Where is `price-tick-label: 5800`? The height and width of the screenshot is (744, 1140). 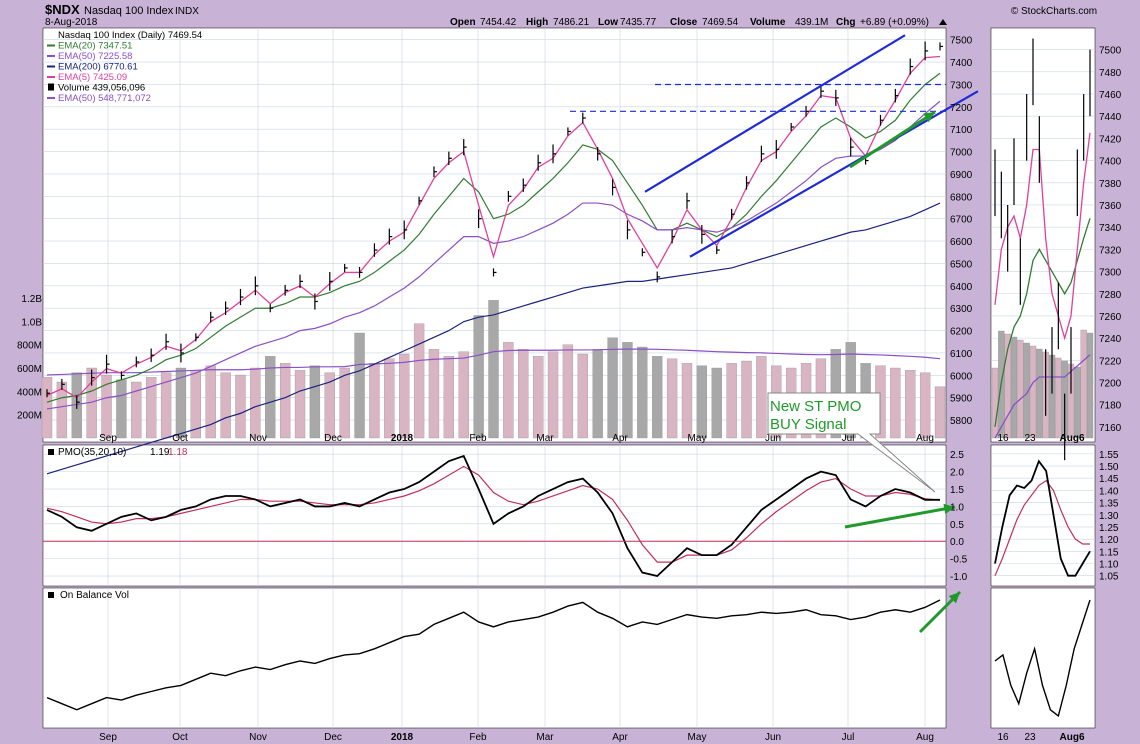 price-tick-label: 5800 is located at coordinates (961, 421).